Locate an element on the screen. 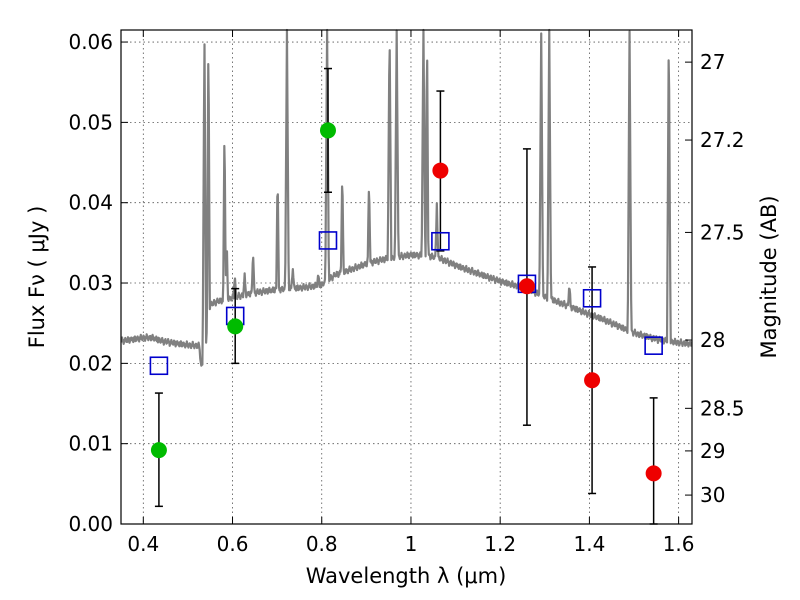 The height and width of the screenshot is (600, 800). y2-tick-label: 27.5 is located at coordinates (722, 232).